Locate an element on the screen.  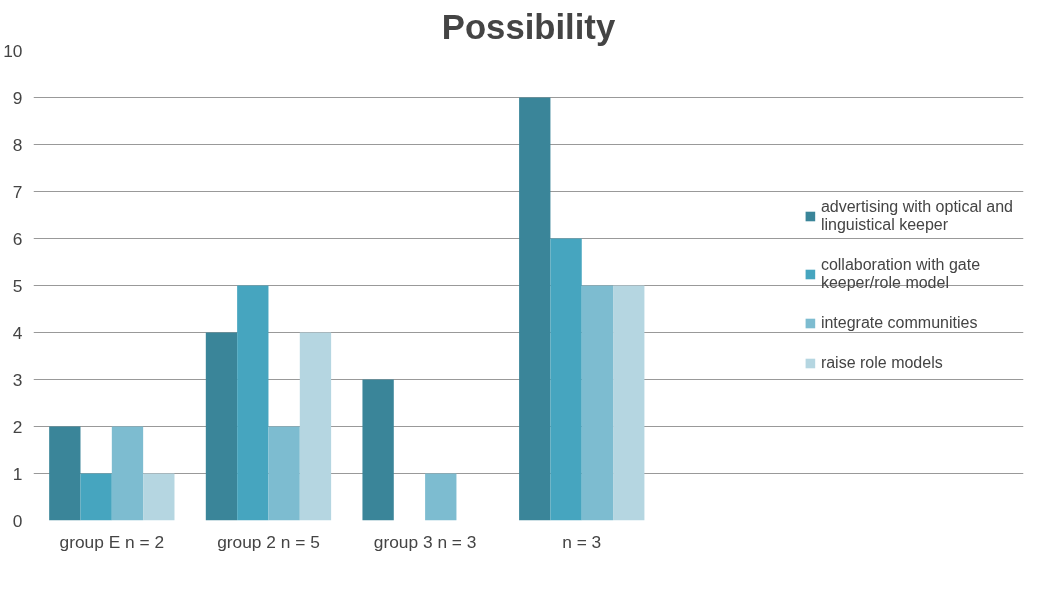
y-tick-label: 8 is located at coordinates (17, 144).